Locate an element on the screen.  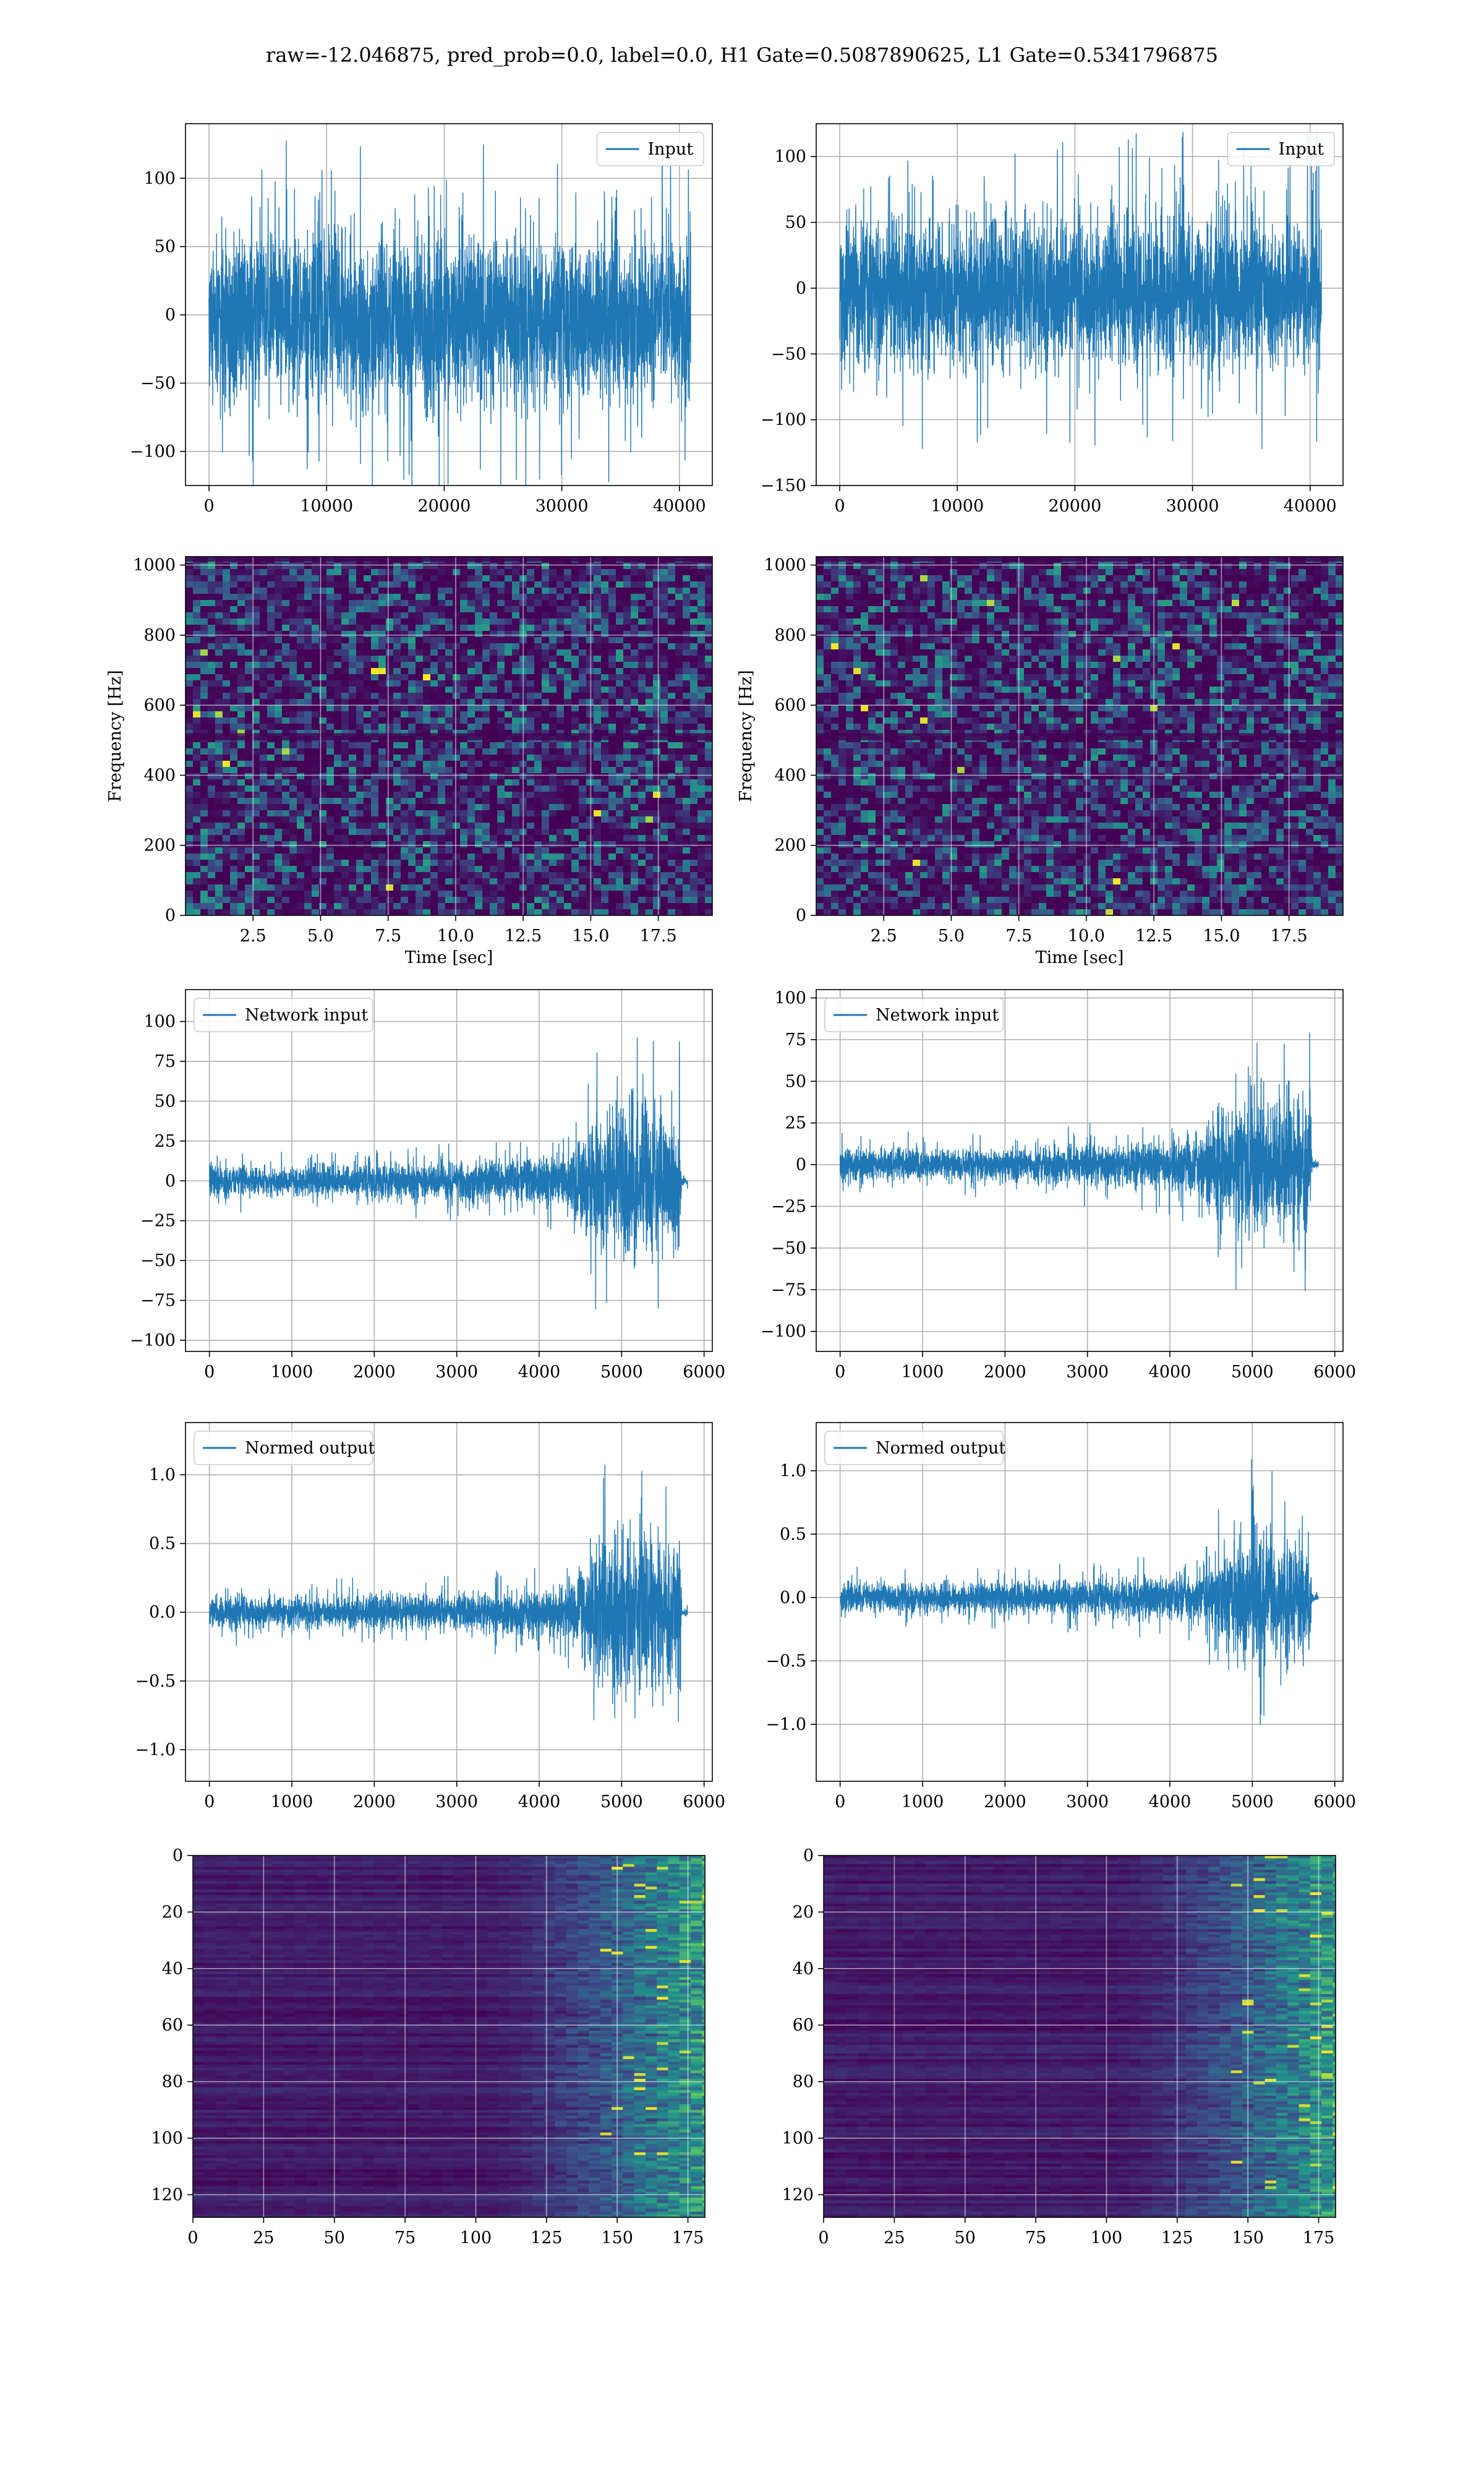
input-l1-xtick-label: 10000 is located at coordinates (957, 506).